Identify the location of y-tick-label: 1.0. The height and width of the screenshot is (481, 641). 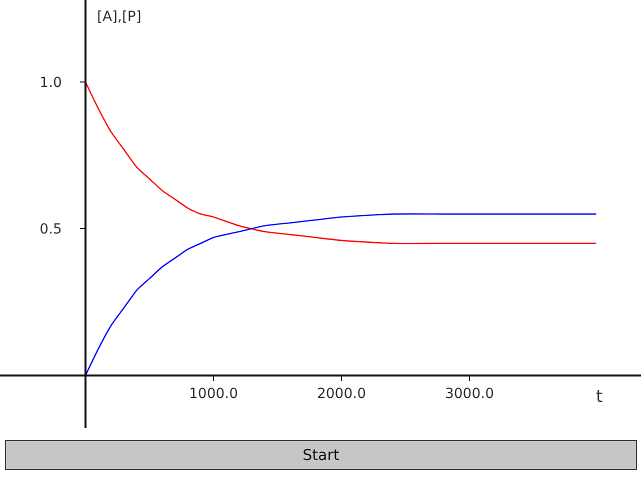
(51, 83).